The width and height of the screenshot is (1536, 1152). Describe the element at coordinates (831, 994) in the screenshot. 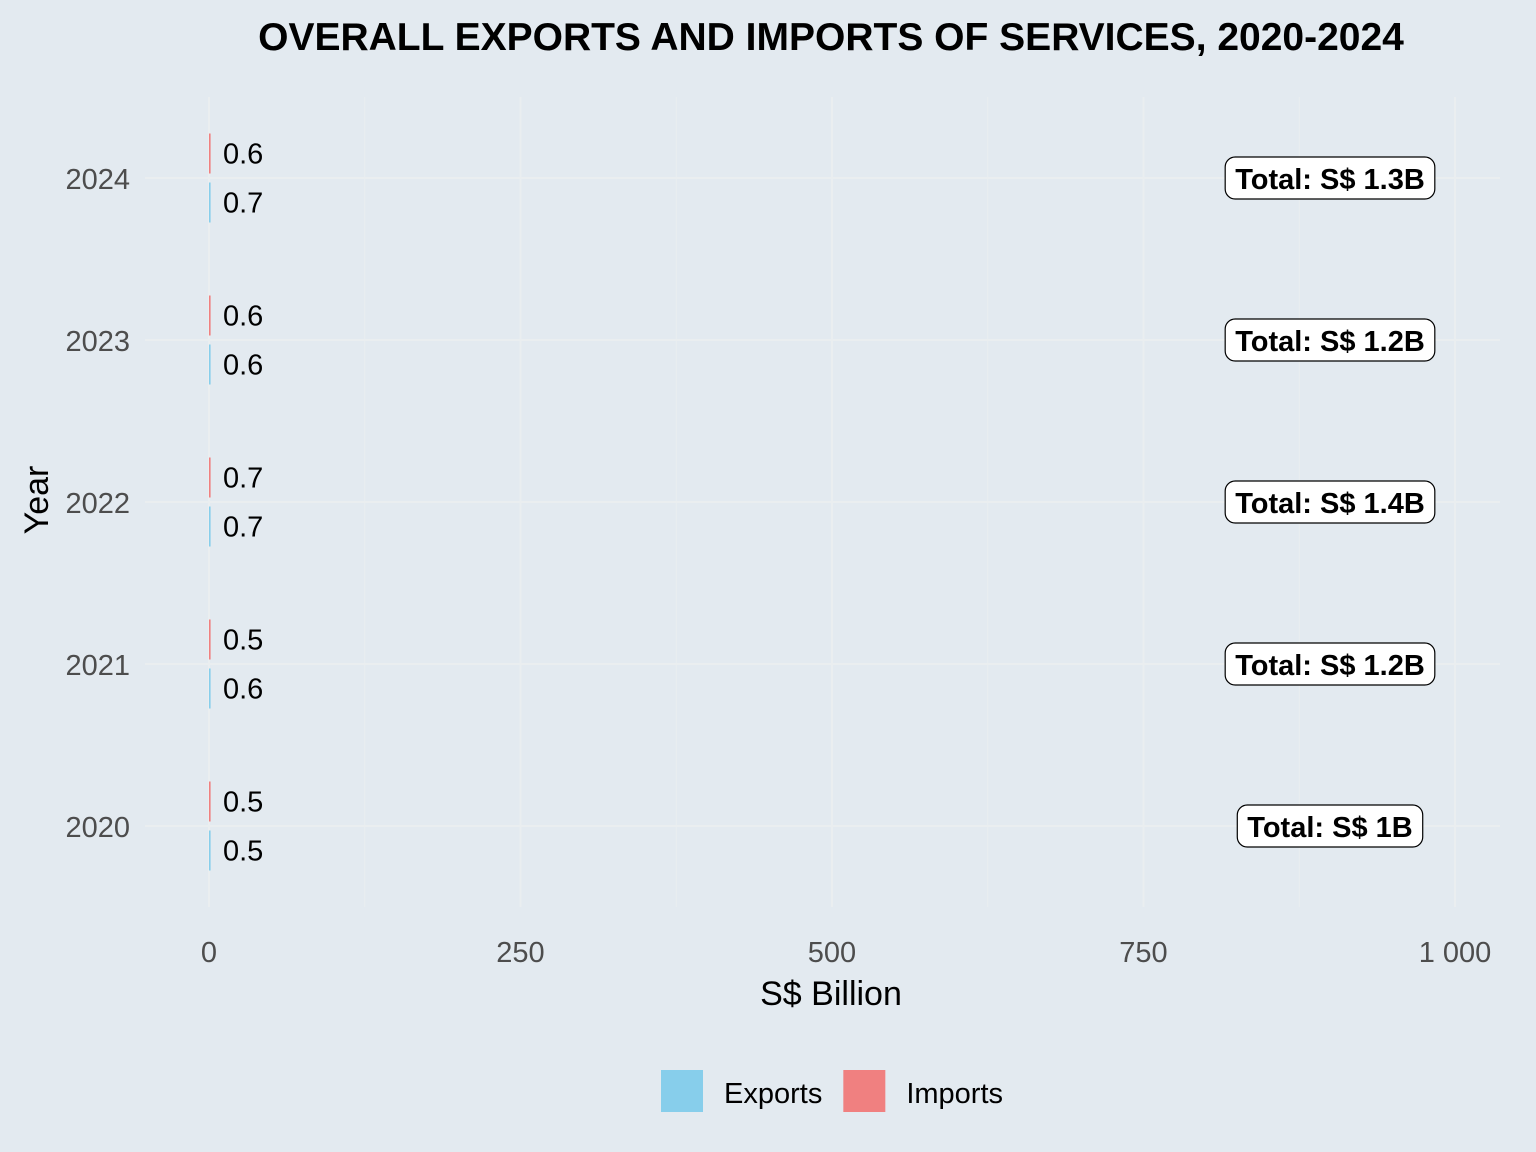

I see `x-axis-label: S$ Billion` at that location.